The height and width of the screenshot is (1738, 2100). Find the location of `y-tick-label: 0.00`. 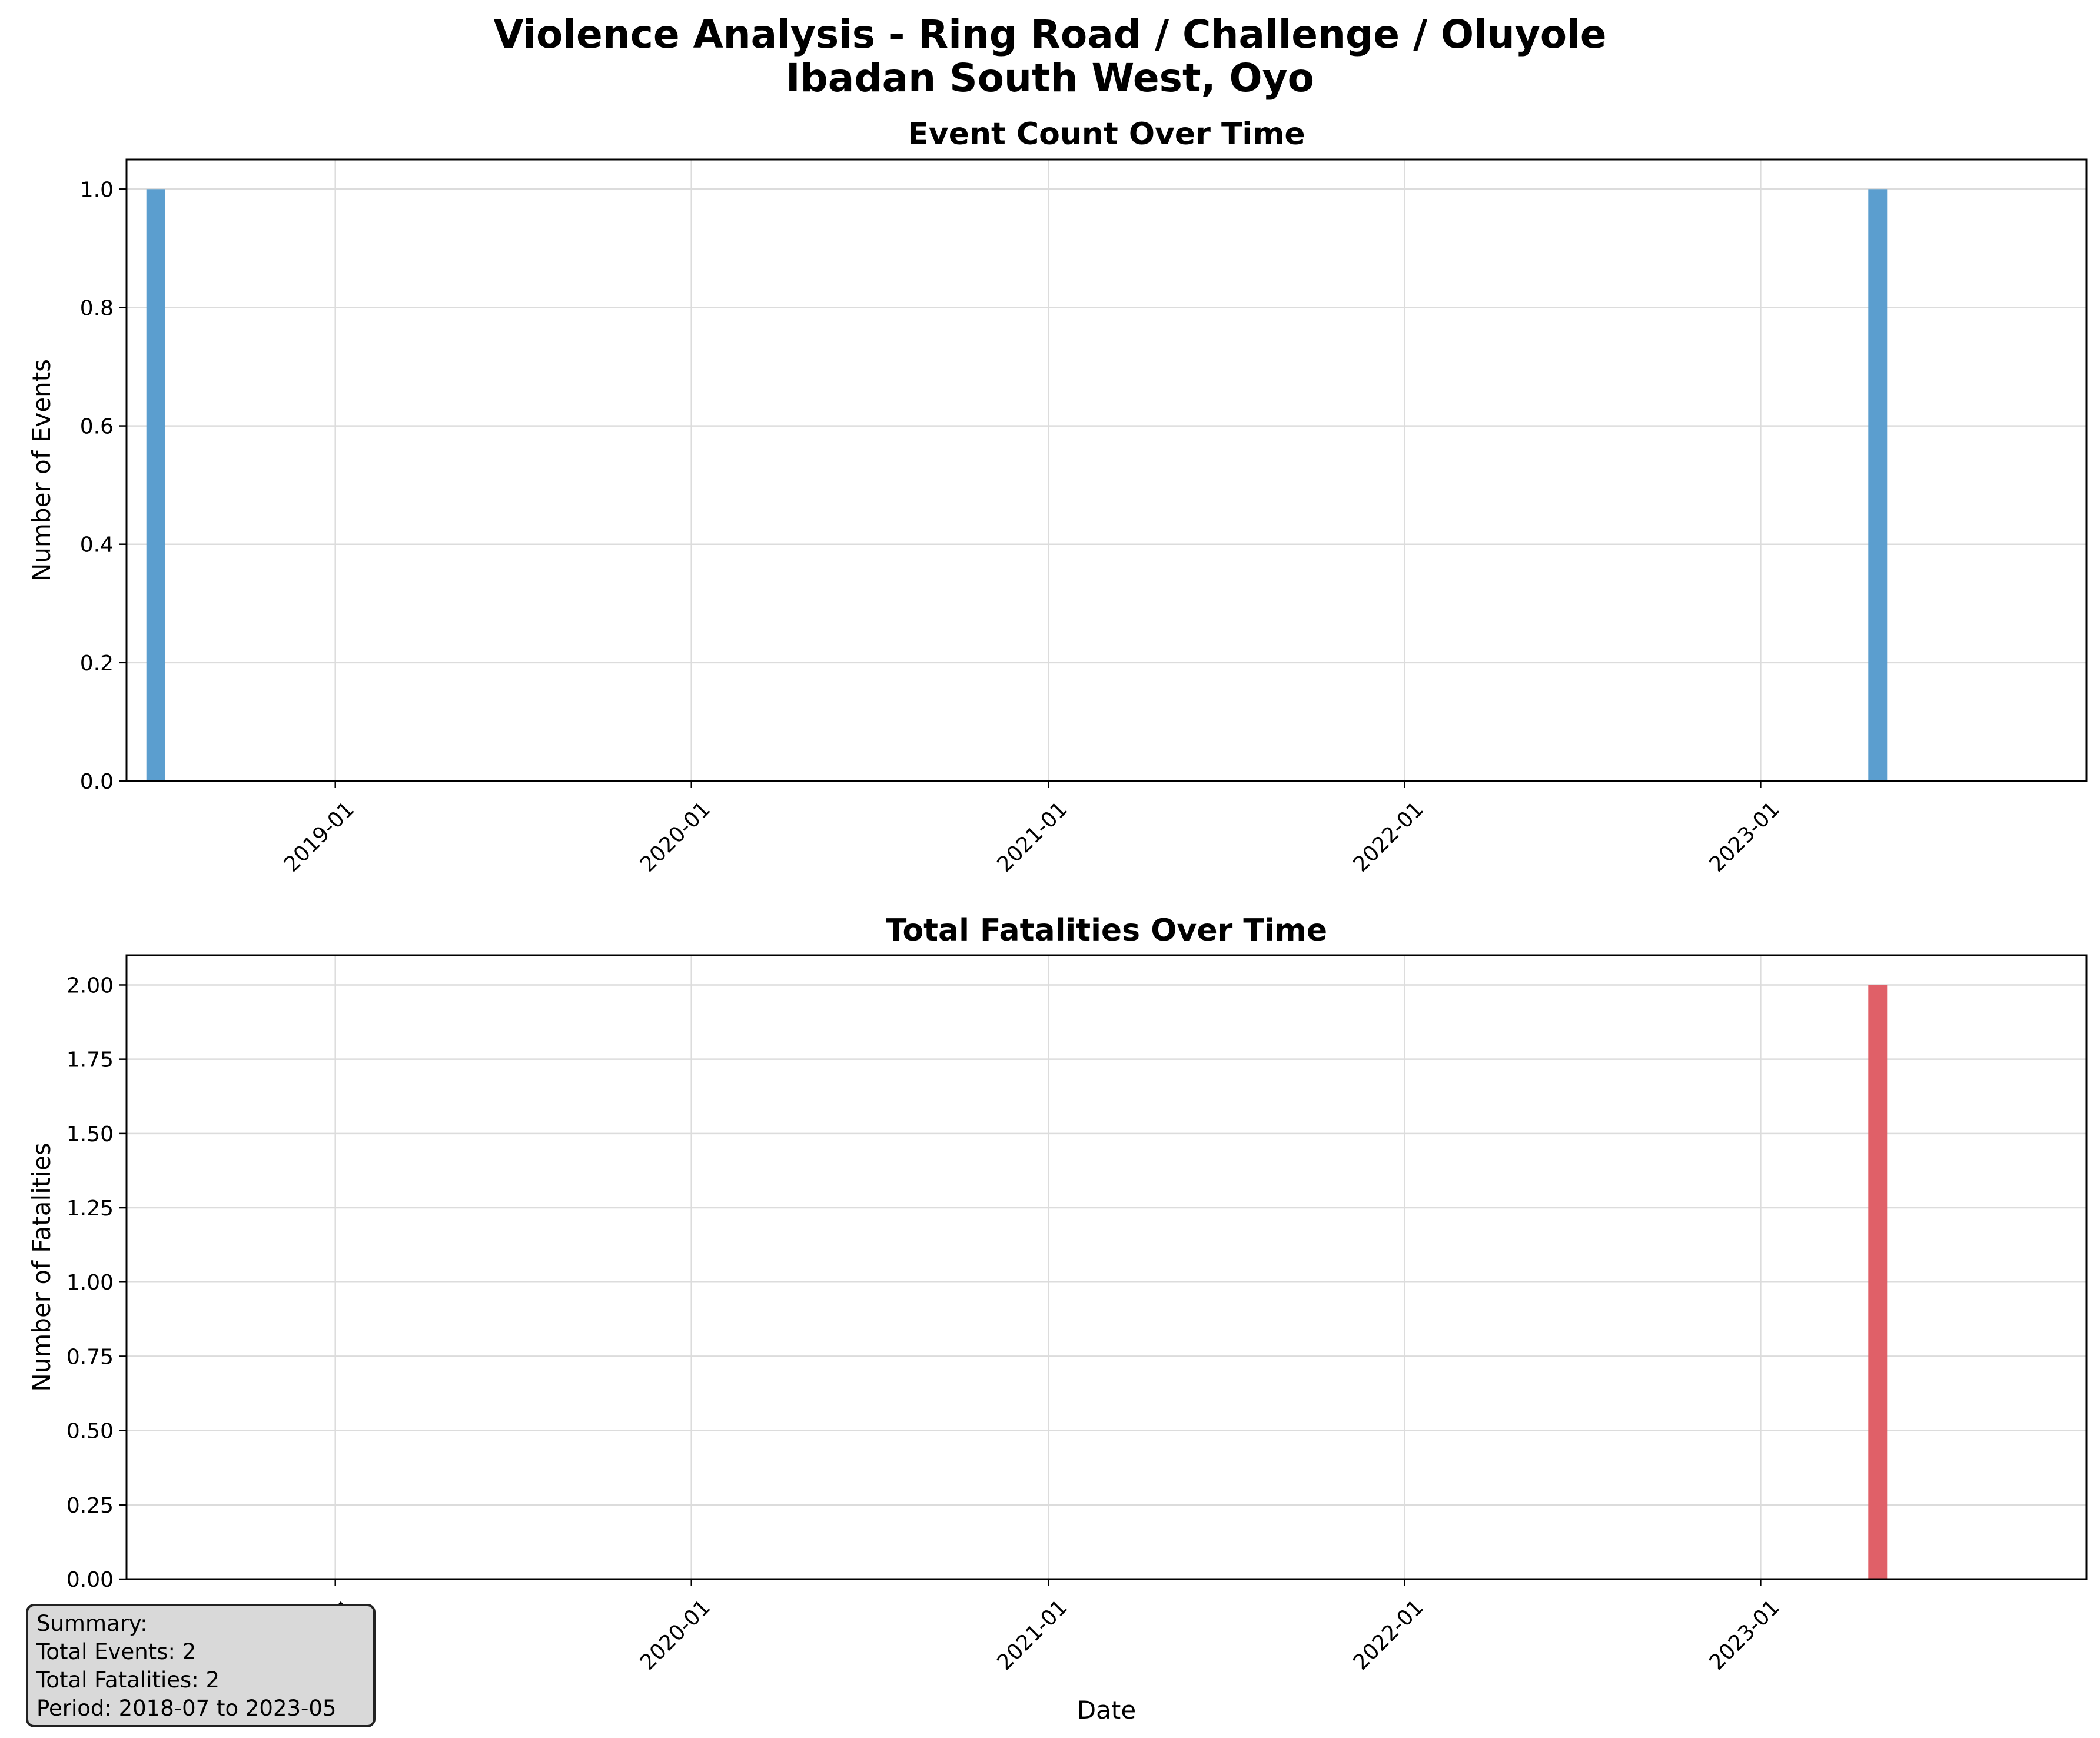

y-tick-label: 0.00 is located at coordinates (90, 1580).